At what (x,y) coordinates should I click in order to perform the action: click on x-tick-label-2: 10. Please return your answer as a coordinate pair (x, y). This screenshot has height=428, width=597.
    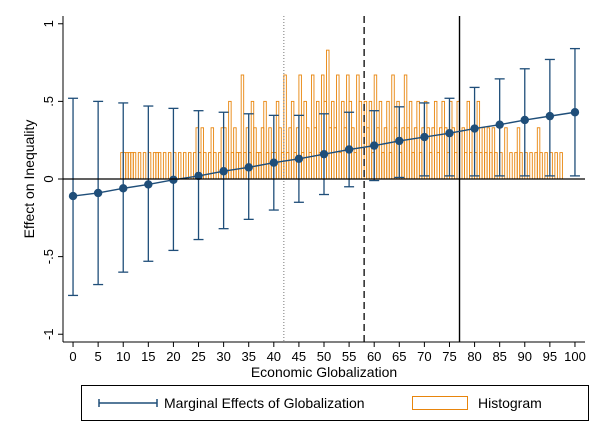
    Looking at the image, I should click on (123, 356).